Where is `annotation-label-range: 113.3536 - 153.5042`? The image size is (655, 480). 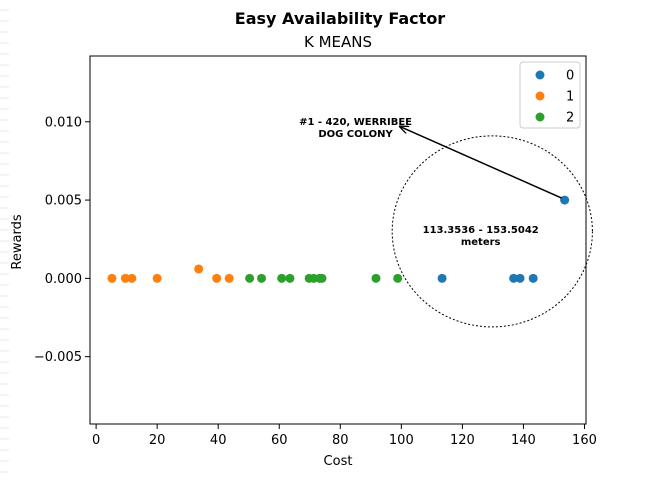
annotation-label-range: 113.3536 - 153.5042 is located at coordinates (481, 230).